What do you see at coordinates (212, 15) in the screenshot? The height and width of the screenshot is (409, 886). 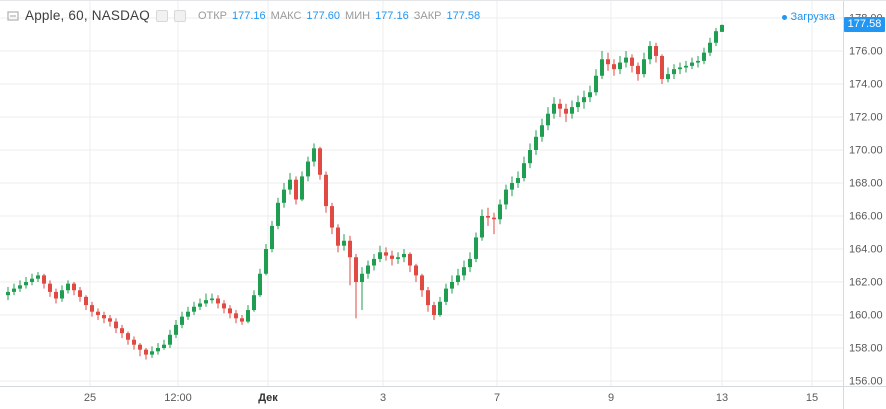 I see `open-label: ОТКР` at bounding box center [212, 15].